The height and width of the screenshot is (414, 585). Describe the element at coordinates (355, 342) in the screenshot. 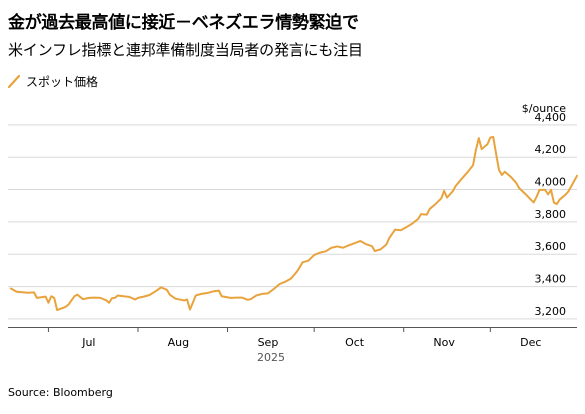

I see `x-tick-label: Oct` at that location.